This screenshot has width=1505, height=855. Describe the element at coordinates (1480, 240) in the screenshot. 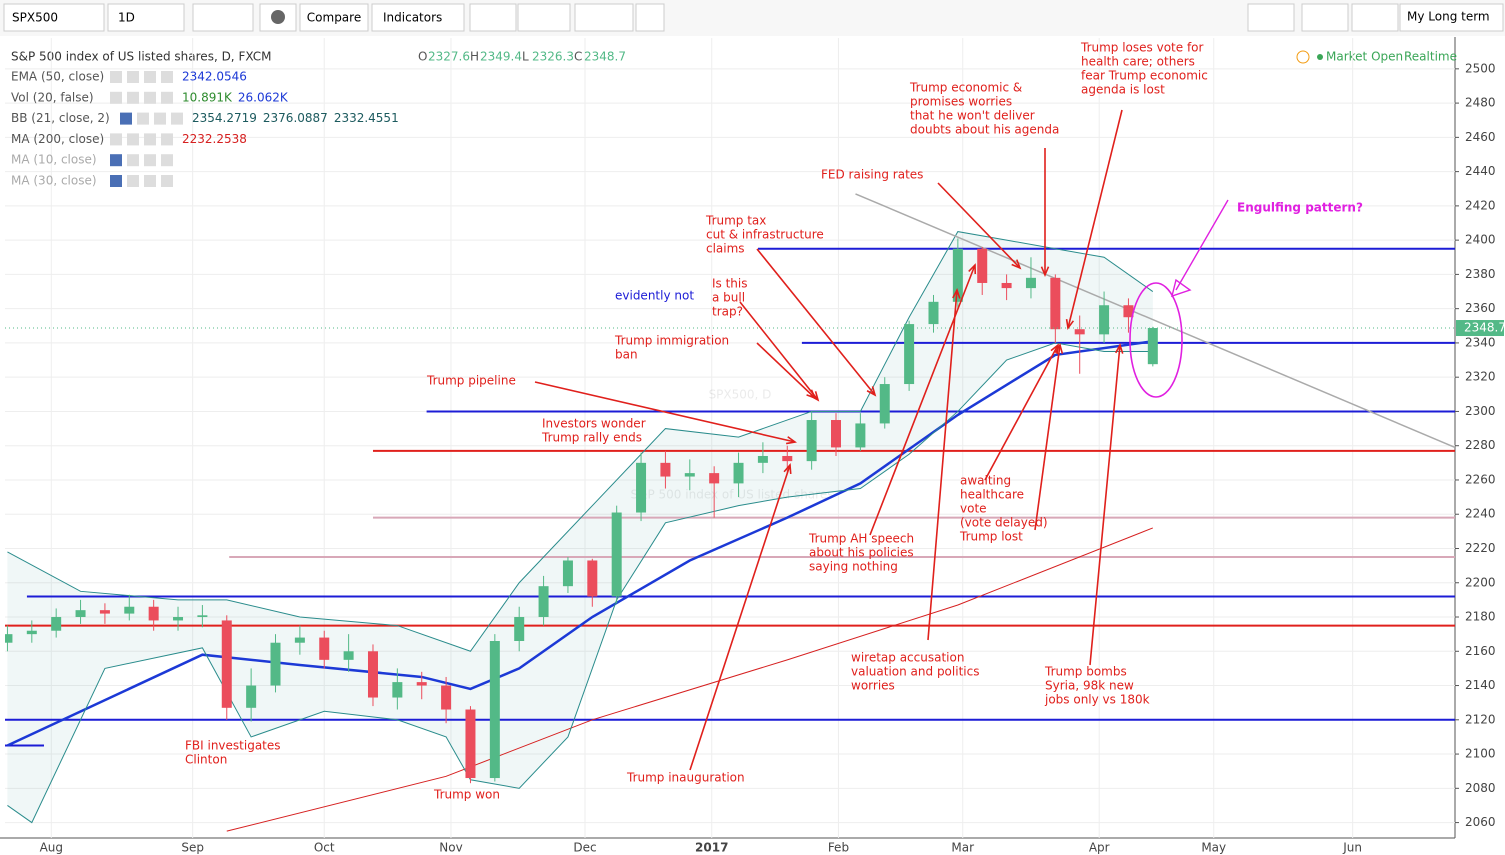

I see `y-tick-label: 2400` at that location.